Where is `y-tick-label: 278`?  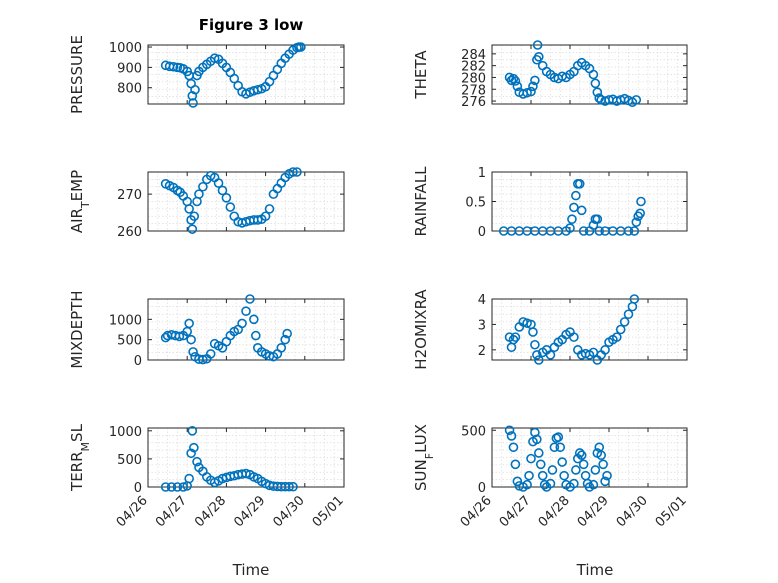
y-tick-label: 278 is located at coordinates (473, 90).